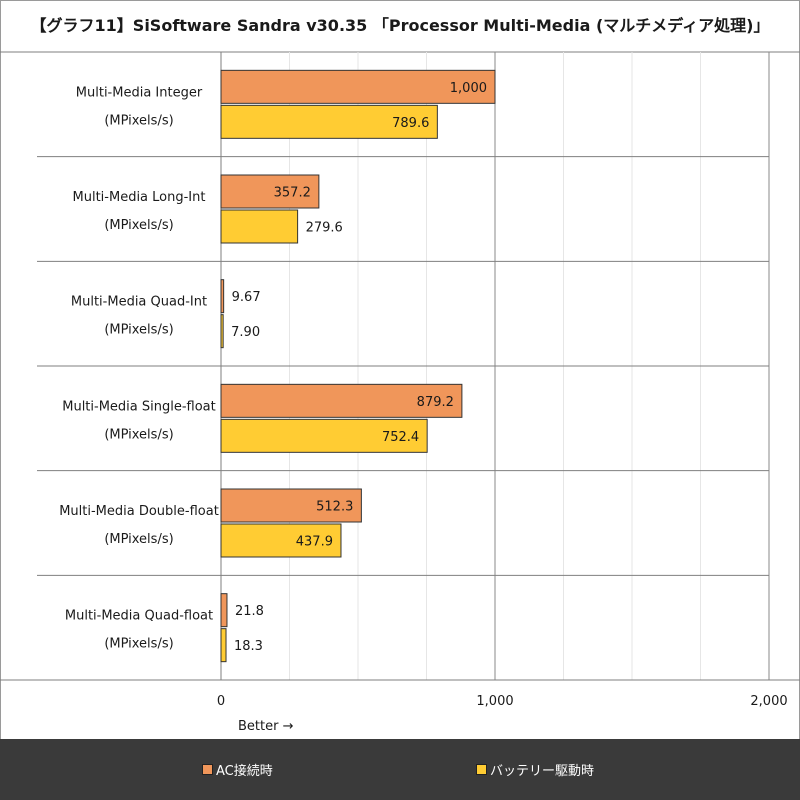 Image resolution: width=800 pixels, height=800 pixels. Describe the element at coordinates (139, 197) in the screenshot. I see `category-label: Multi-Media Long-Int` at that location.